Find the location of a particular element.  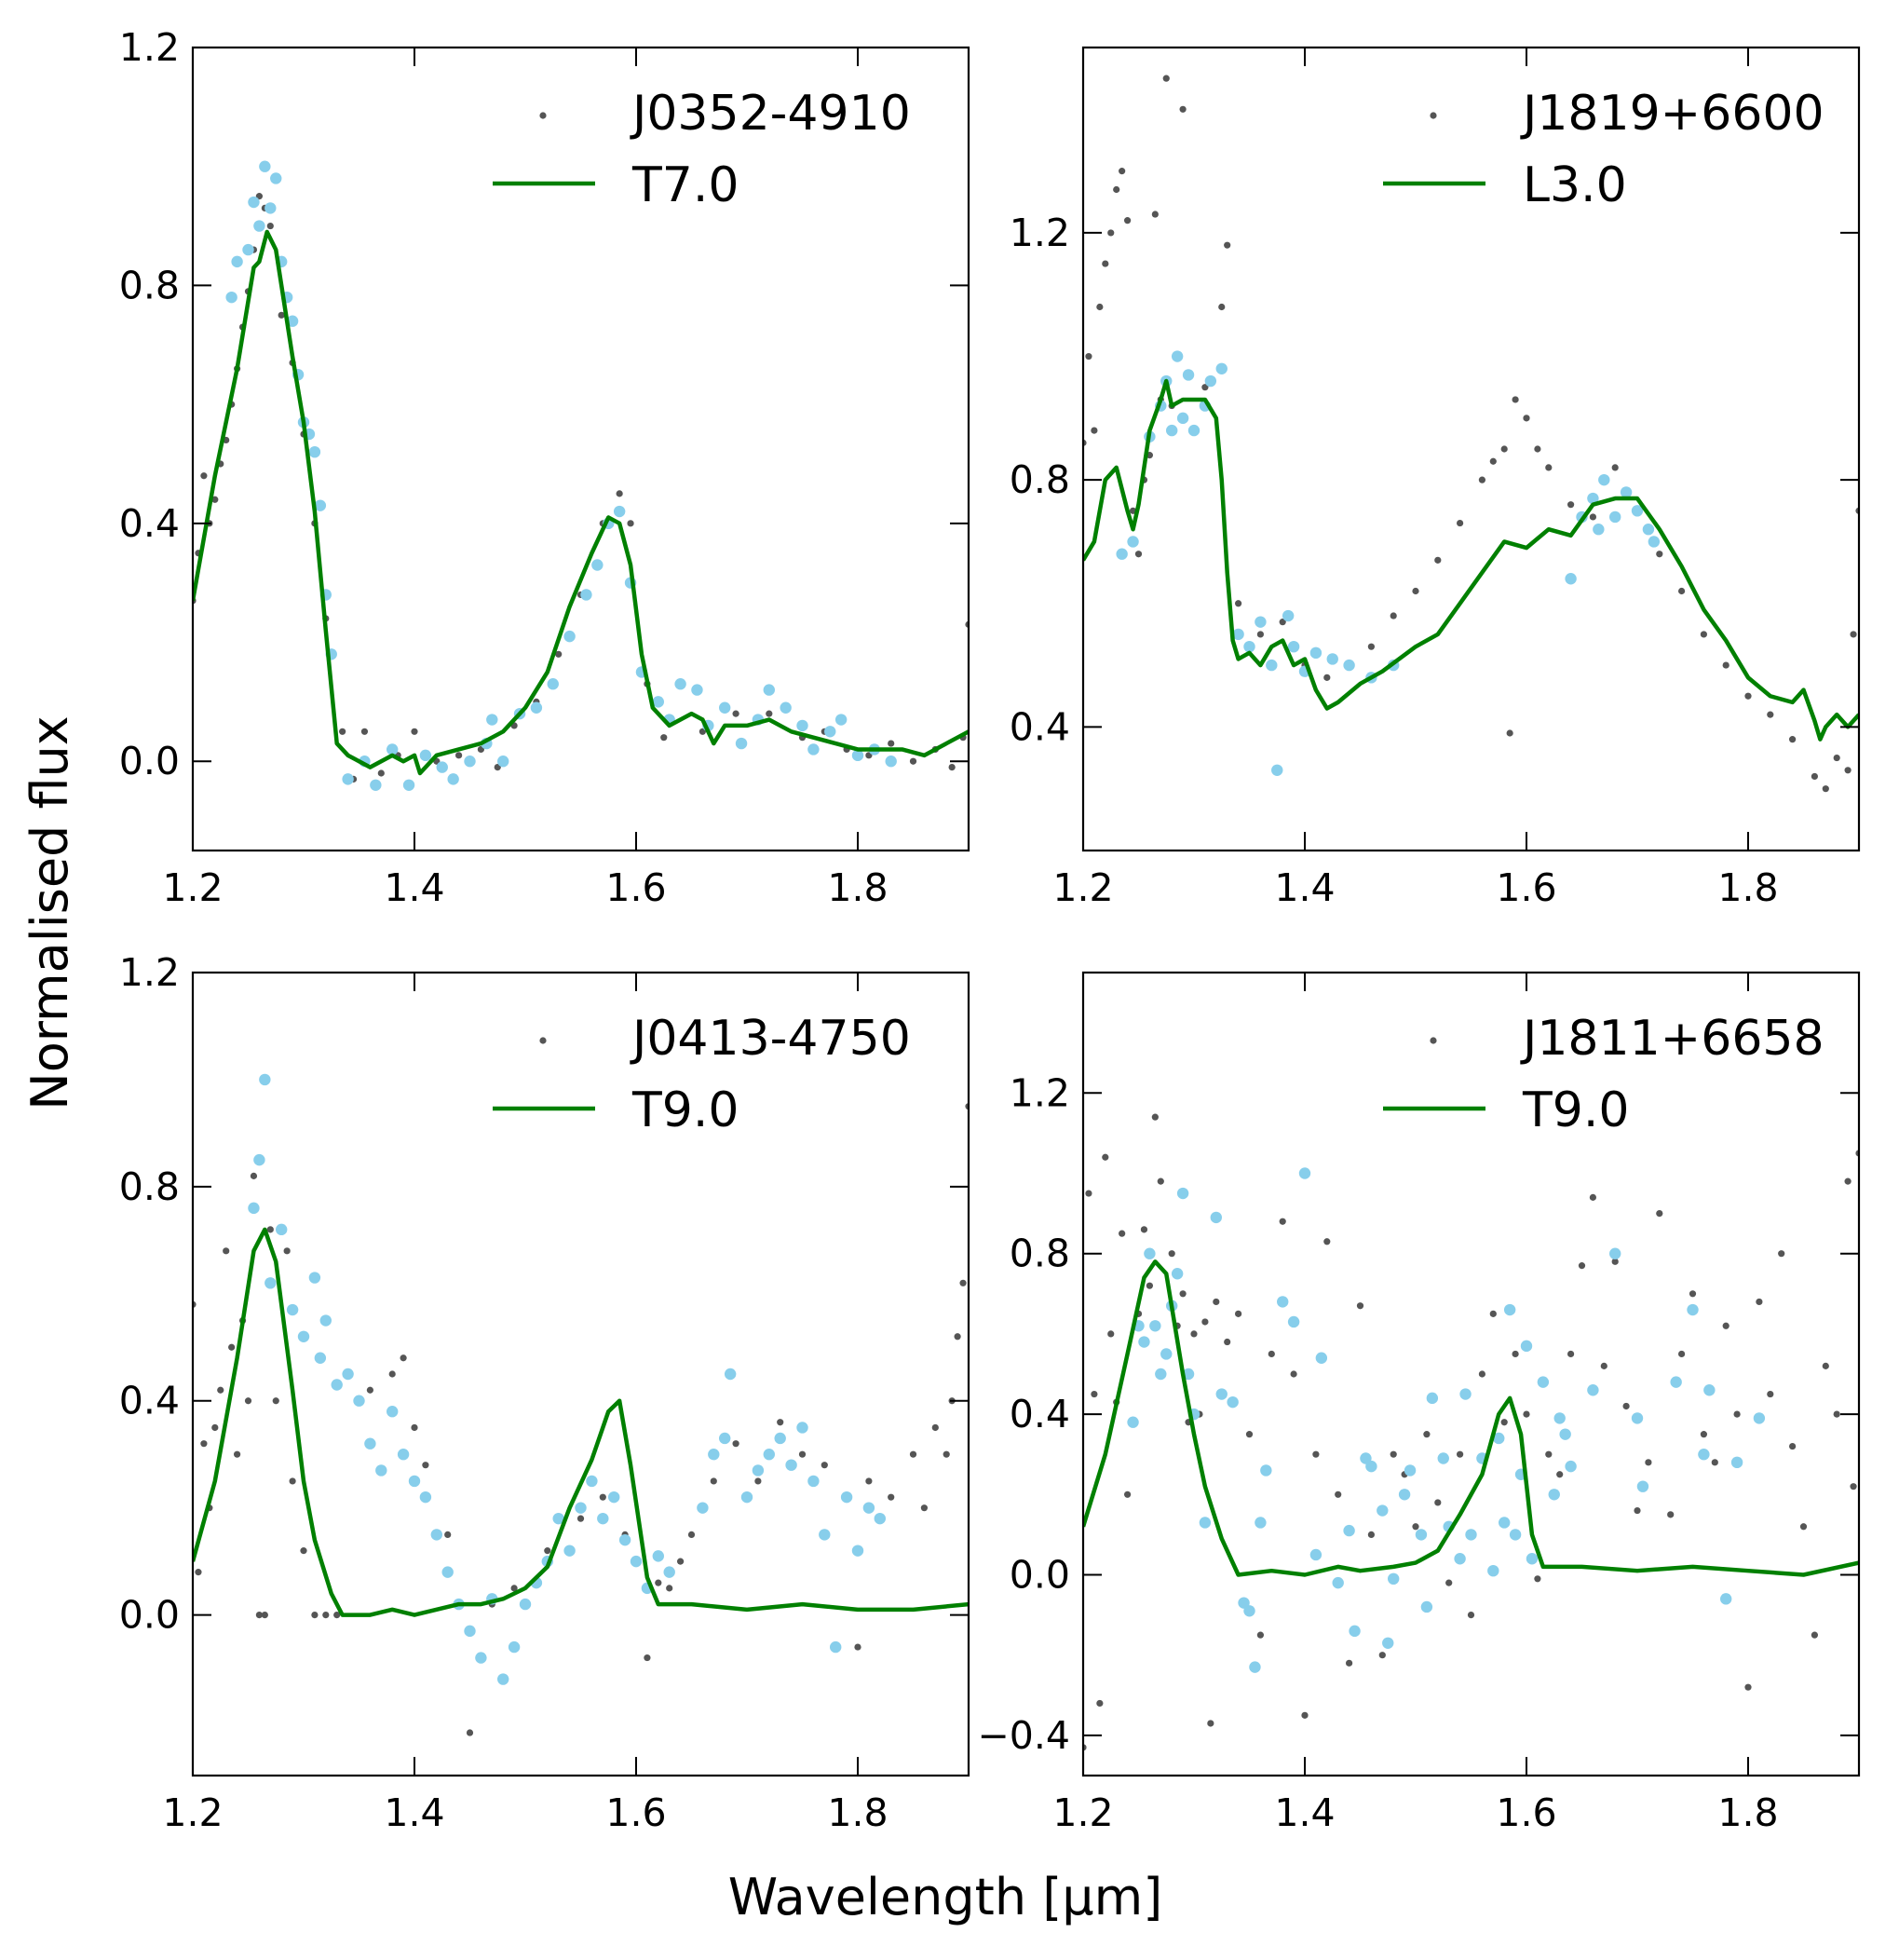

x-tick-label: 1.2 is located at coordinates (192, 887).